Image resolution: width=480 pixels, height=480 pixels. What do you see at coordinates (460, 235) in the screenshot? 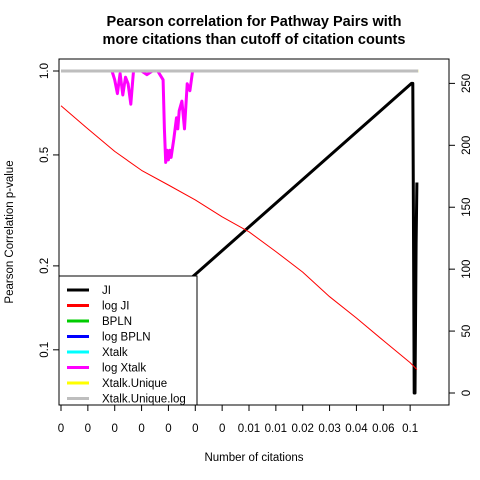
I see `y-axis-right: 0 50 100 150 200 250` at bounding box center [460, 235].